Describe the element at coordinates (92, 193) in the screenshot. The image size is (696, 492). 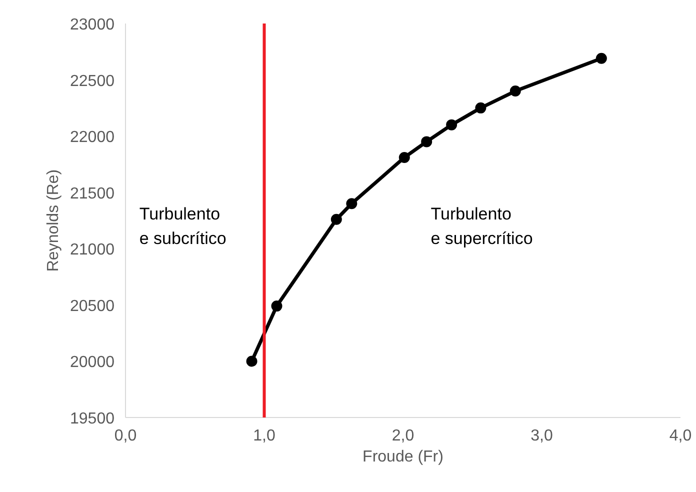
I see `y-tick-label: 21500` at that location.